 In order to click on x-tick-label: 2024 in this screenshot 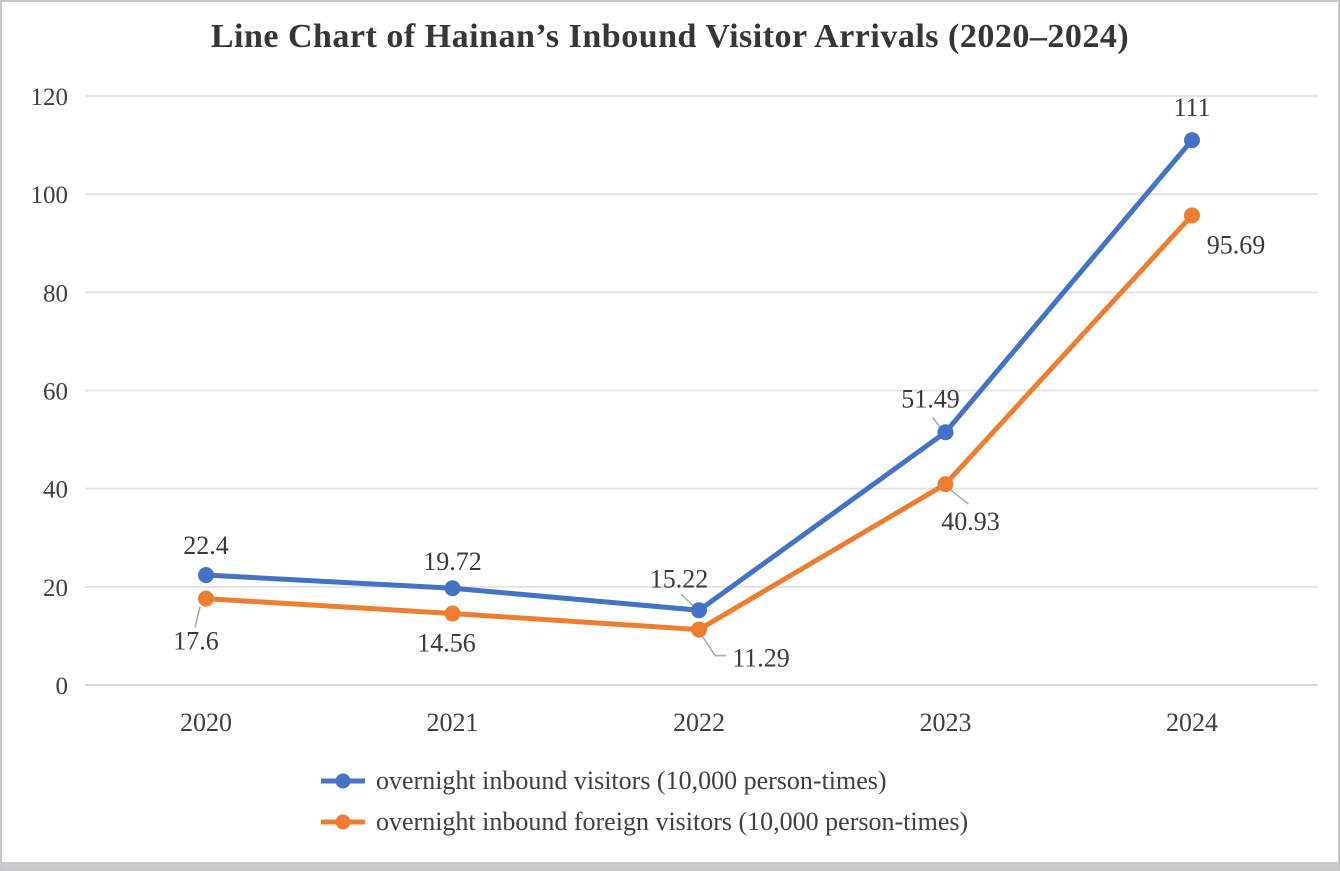, I will do `click(1192, 722)`.